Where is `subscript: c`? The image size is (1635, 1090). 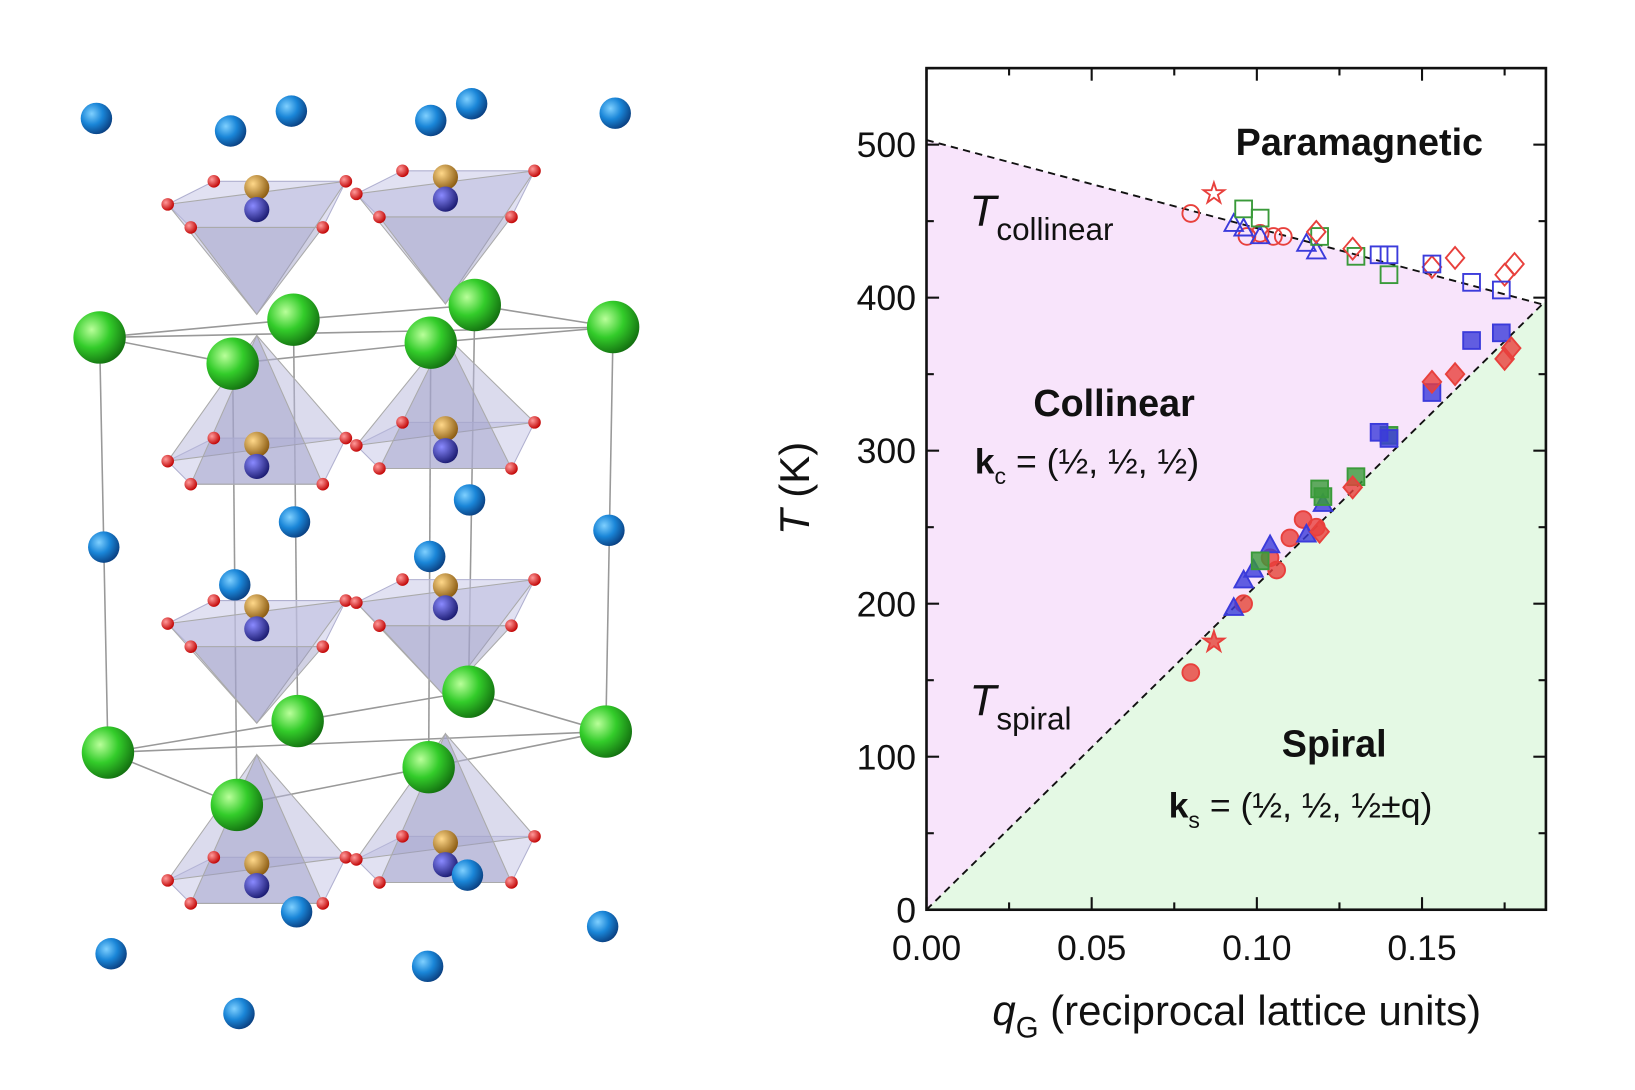
subscript: c is located at coordinates (1001, 476).